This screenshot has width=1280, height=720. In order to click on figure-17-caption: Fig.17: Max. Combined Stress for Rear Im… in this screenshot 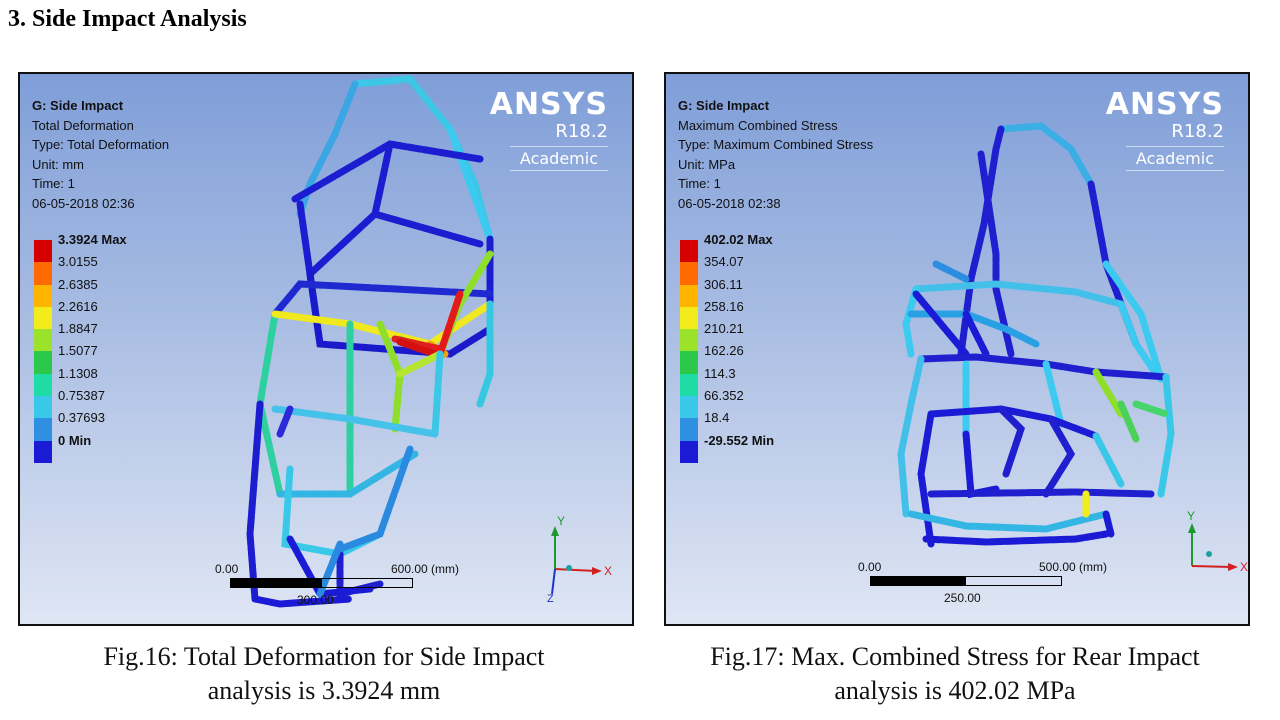, I will do `click(955, 674)`.